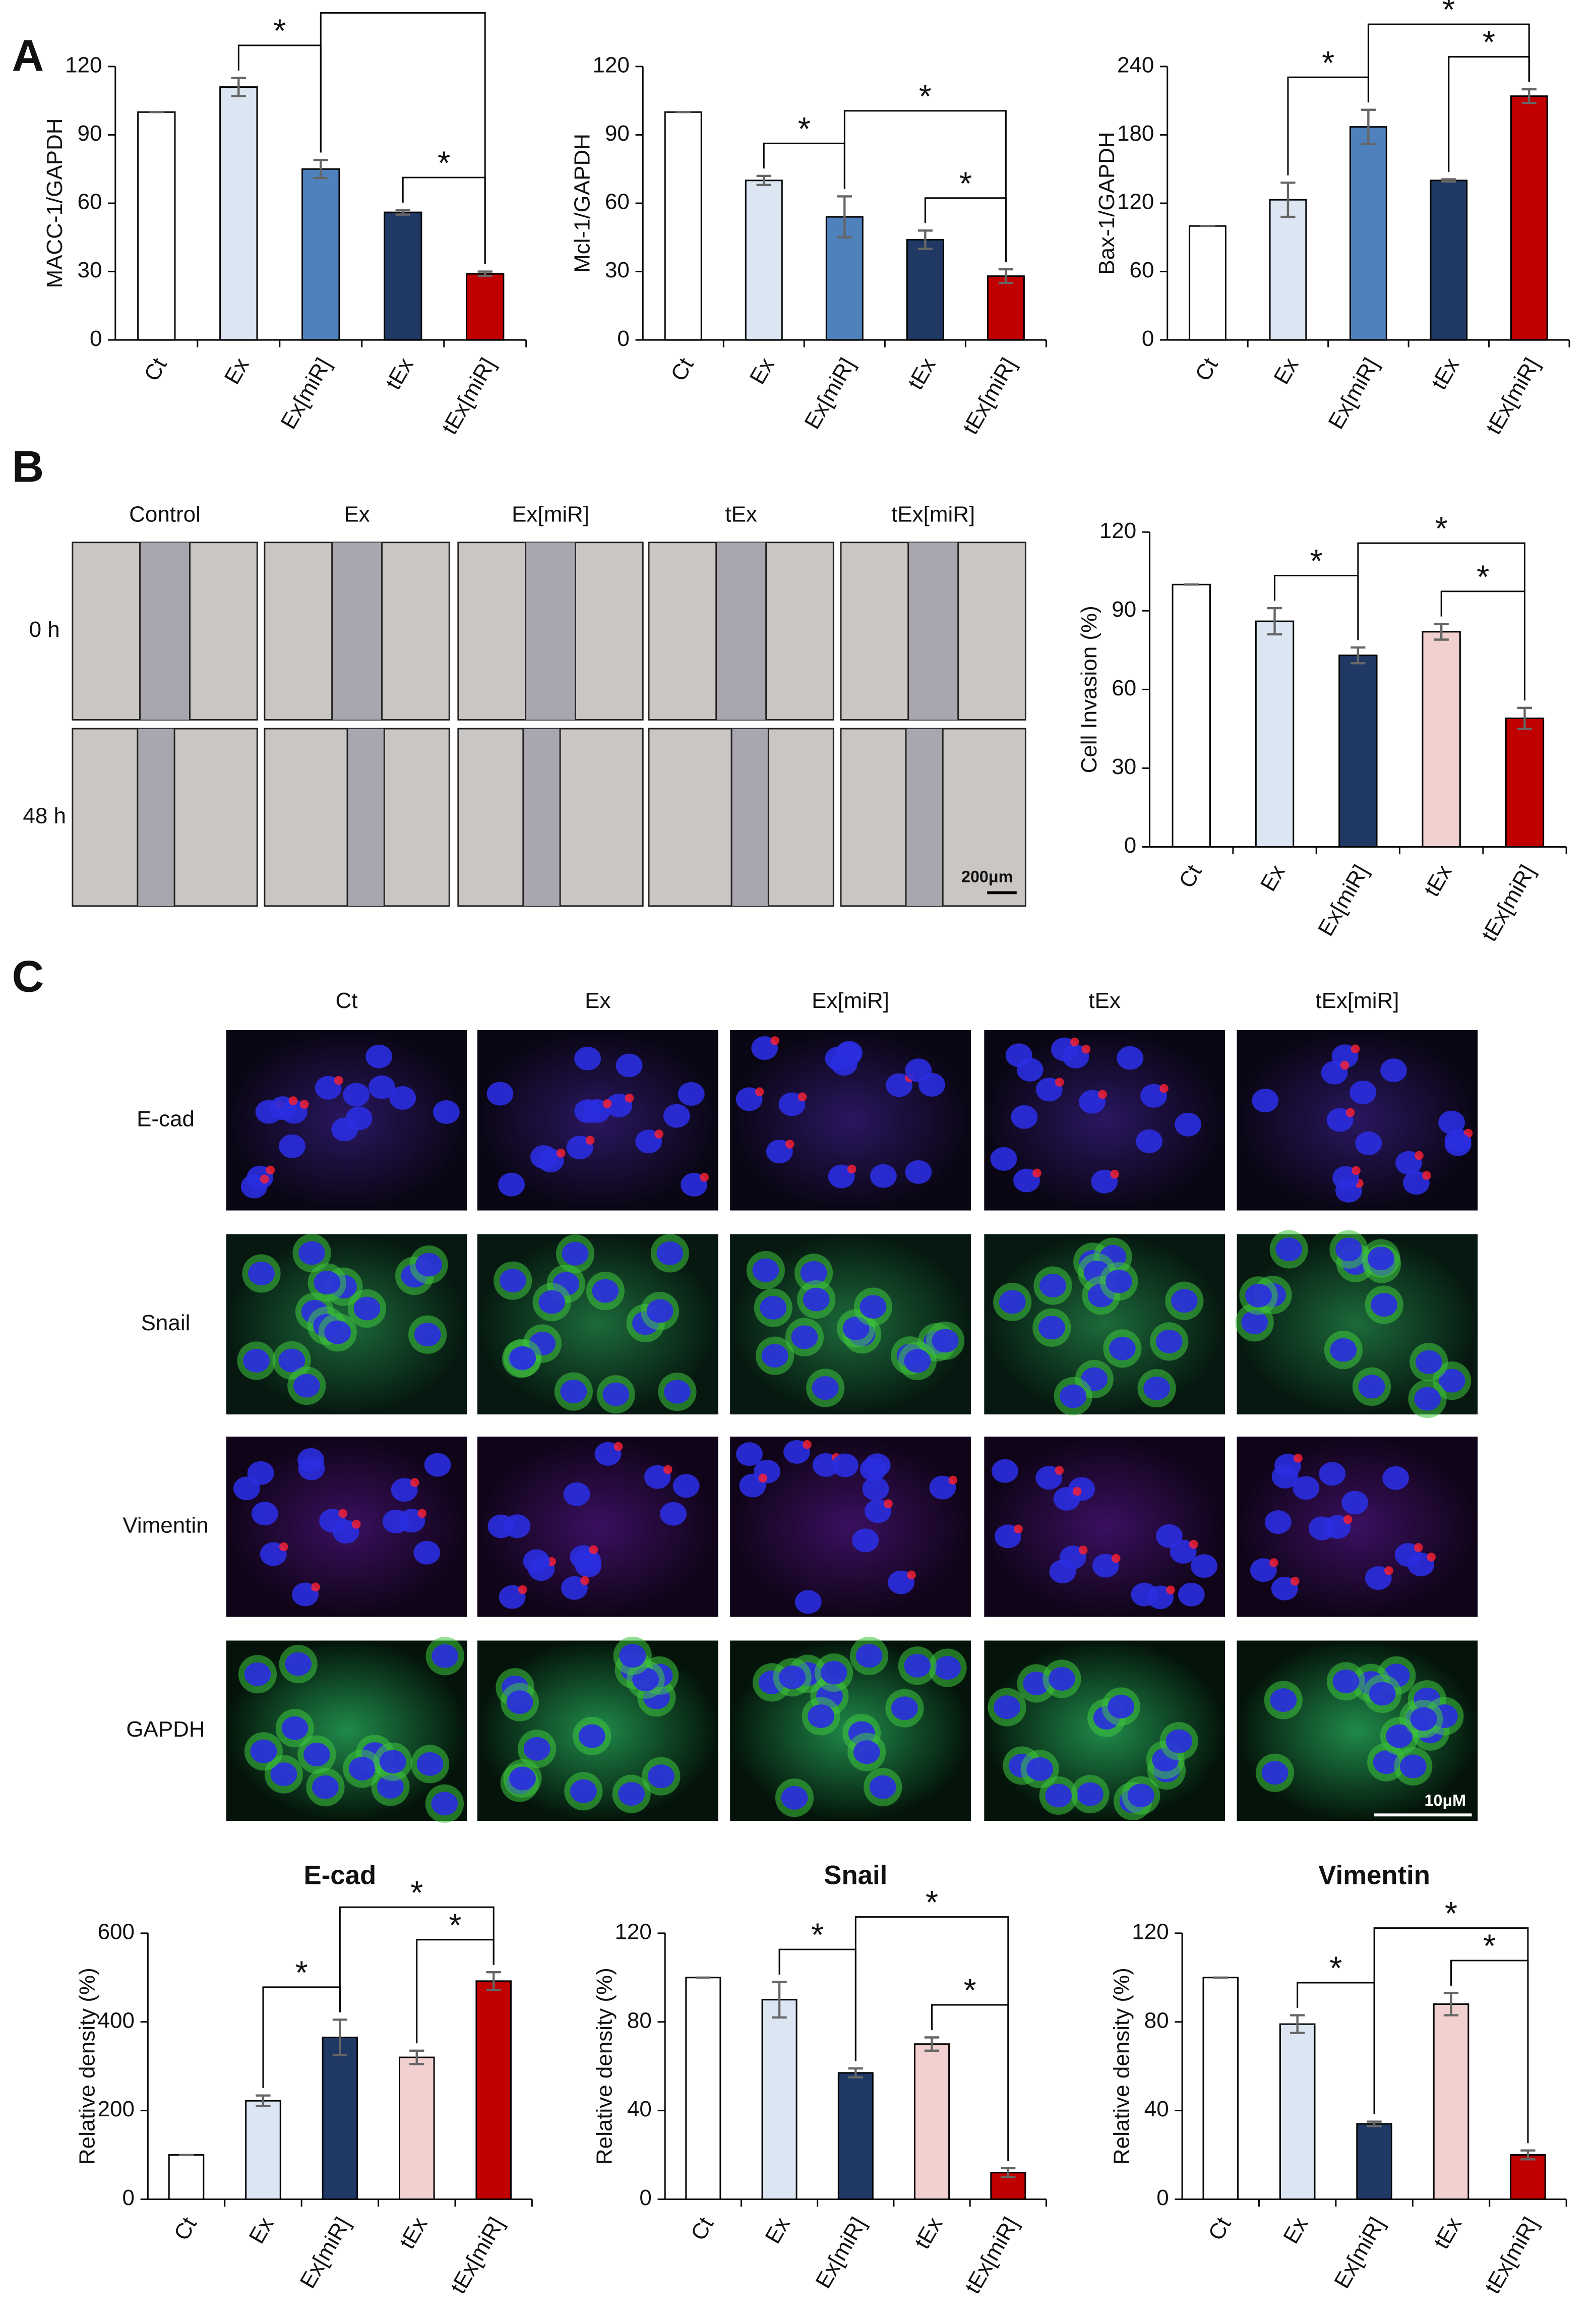  What do you see at coordinates (1141, 270) in the screenshot?
I see `y-tick-label: 60` at bounding box center [1141, 270].